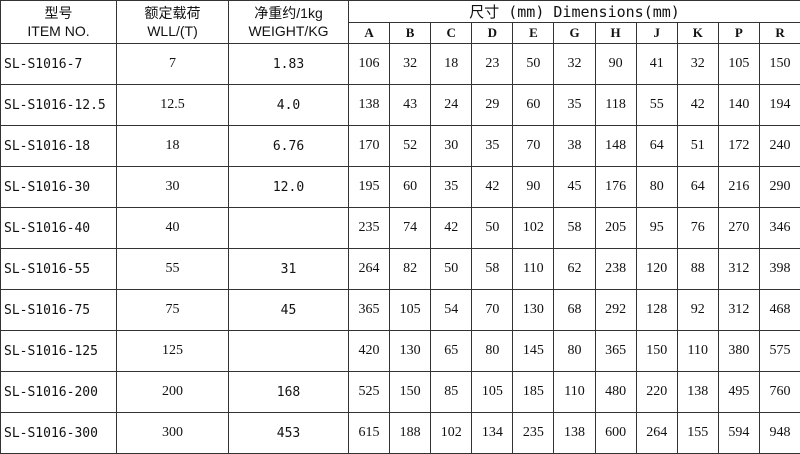 The image size is (800, 454). Describe the element at coordinates (173, 228) in the screenshot. I see `wll-cell: 40` at that location.